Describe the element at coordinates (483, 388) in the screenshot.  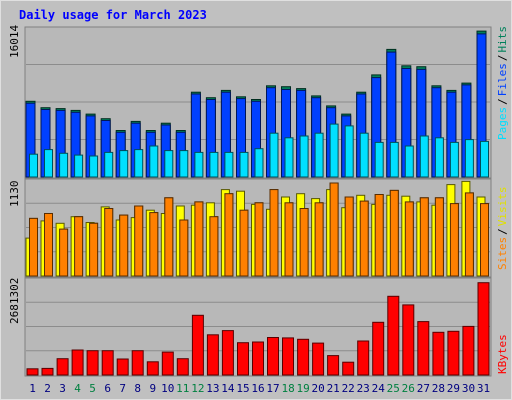
I see `x-tick-label: 31` at that location.